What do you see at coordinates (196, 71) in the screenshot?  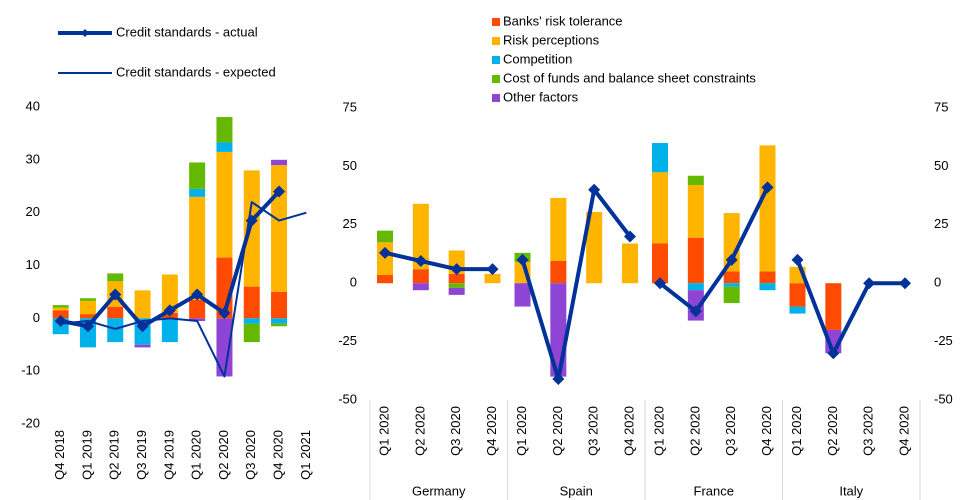 I see `legend-label: Credit standards - expected` at bounding box center [196, 71].